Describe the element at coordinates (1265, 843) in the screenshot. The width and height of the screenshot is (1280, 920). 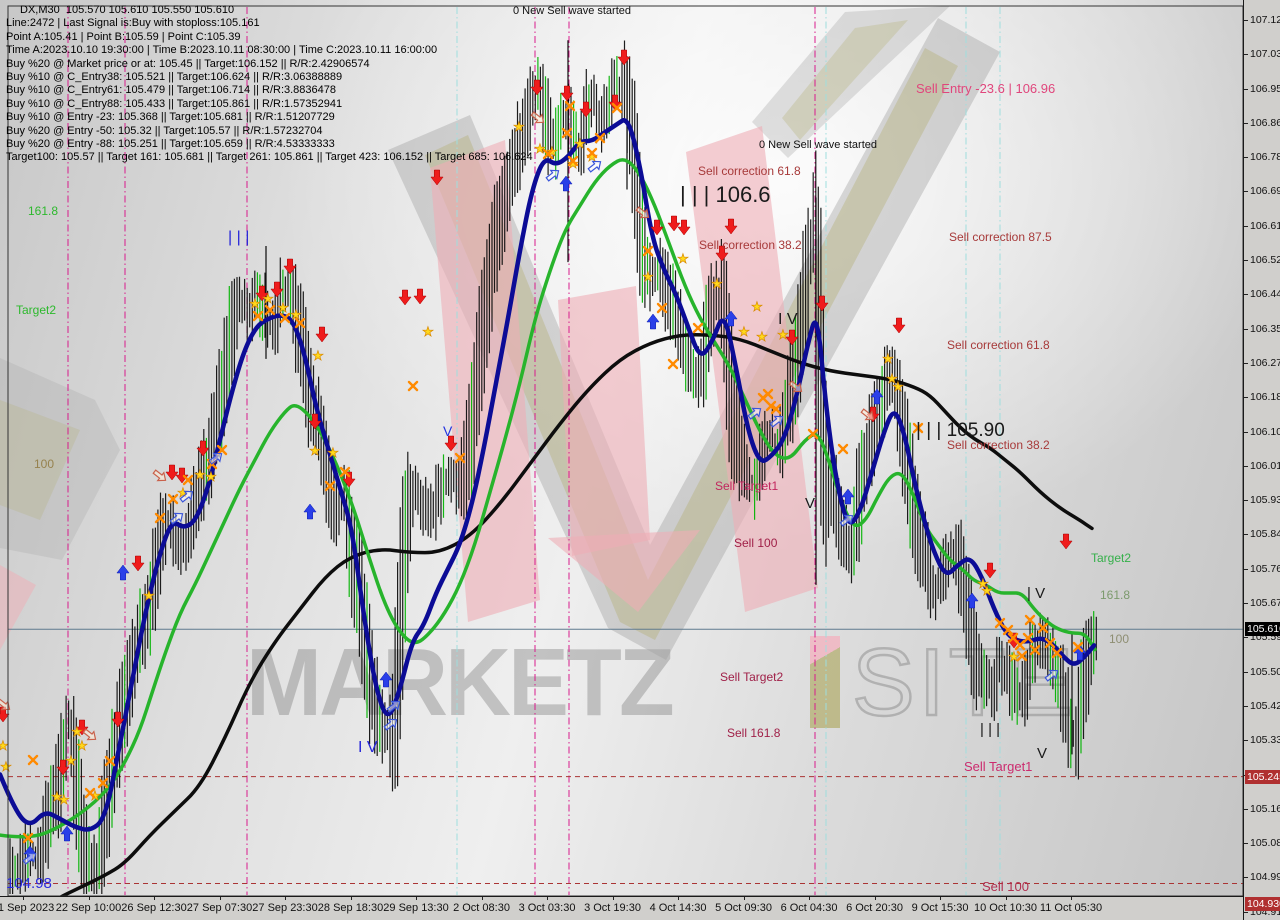
I see `price-tick-label: 105.080` at that location.